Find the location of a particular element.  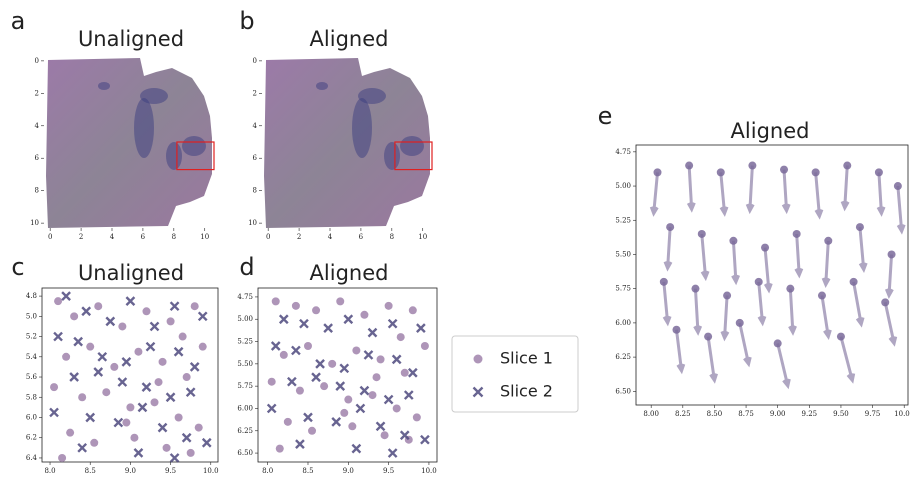

x-tick-label: 0 is located at coordinates (50, 237).